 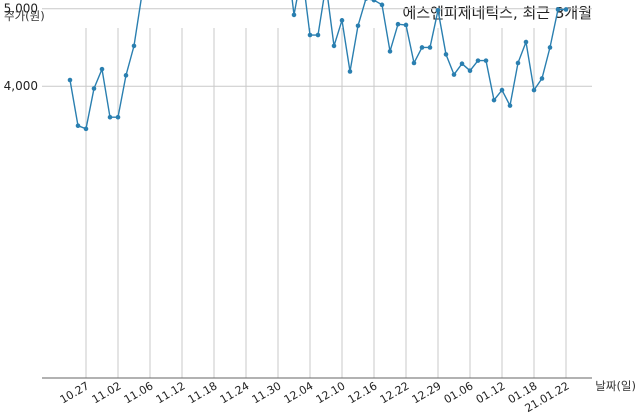 I want to click on y-tick-label: 4,000, so click(x=21, y=86).